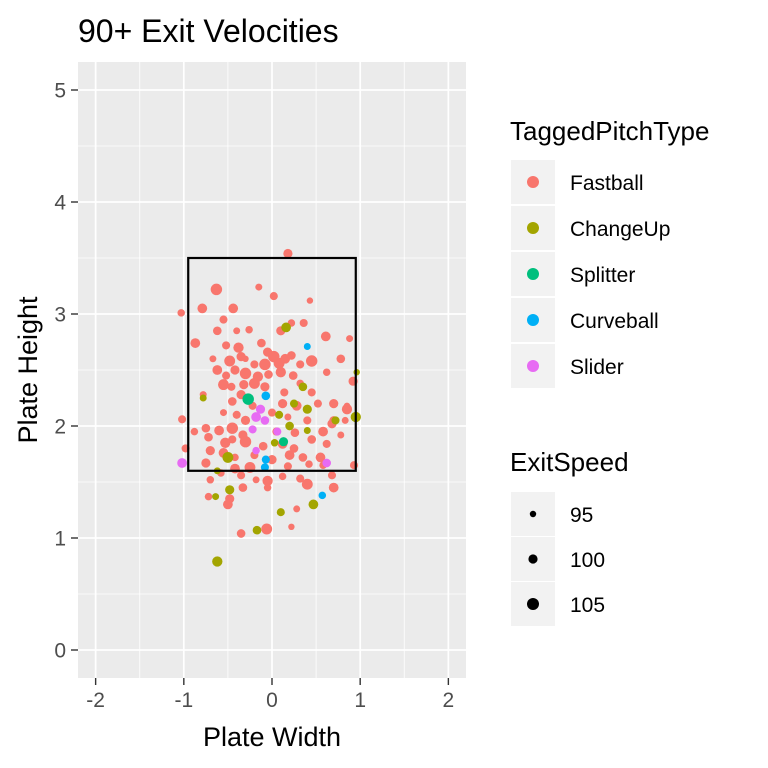 The height and width of the screenshot is (768, 768). I want to click on legend-key-slider, so click(533, 366).